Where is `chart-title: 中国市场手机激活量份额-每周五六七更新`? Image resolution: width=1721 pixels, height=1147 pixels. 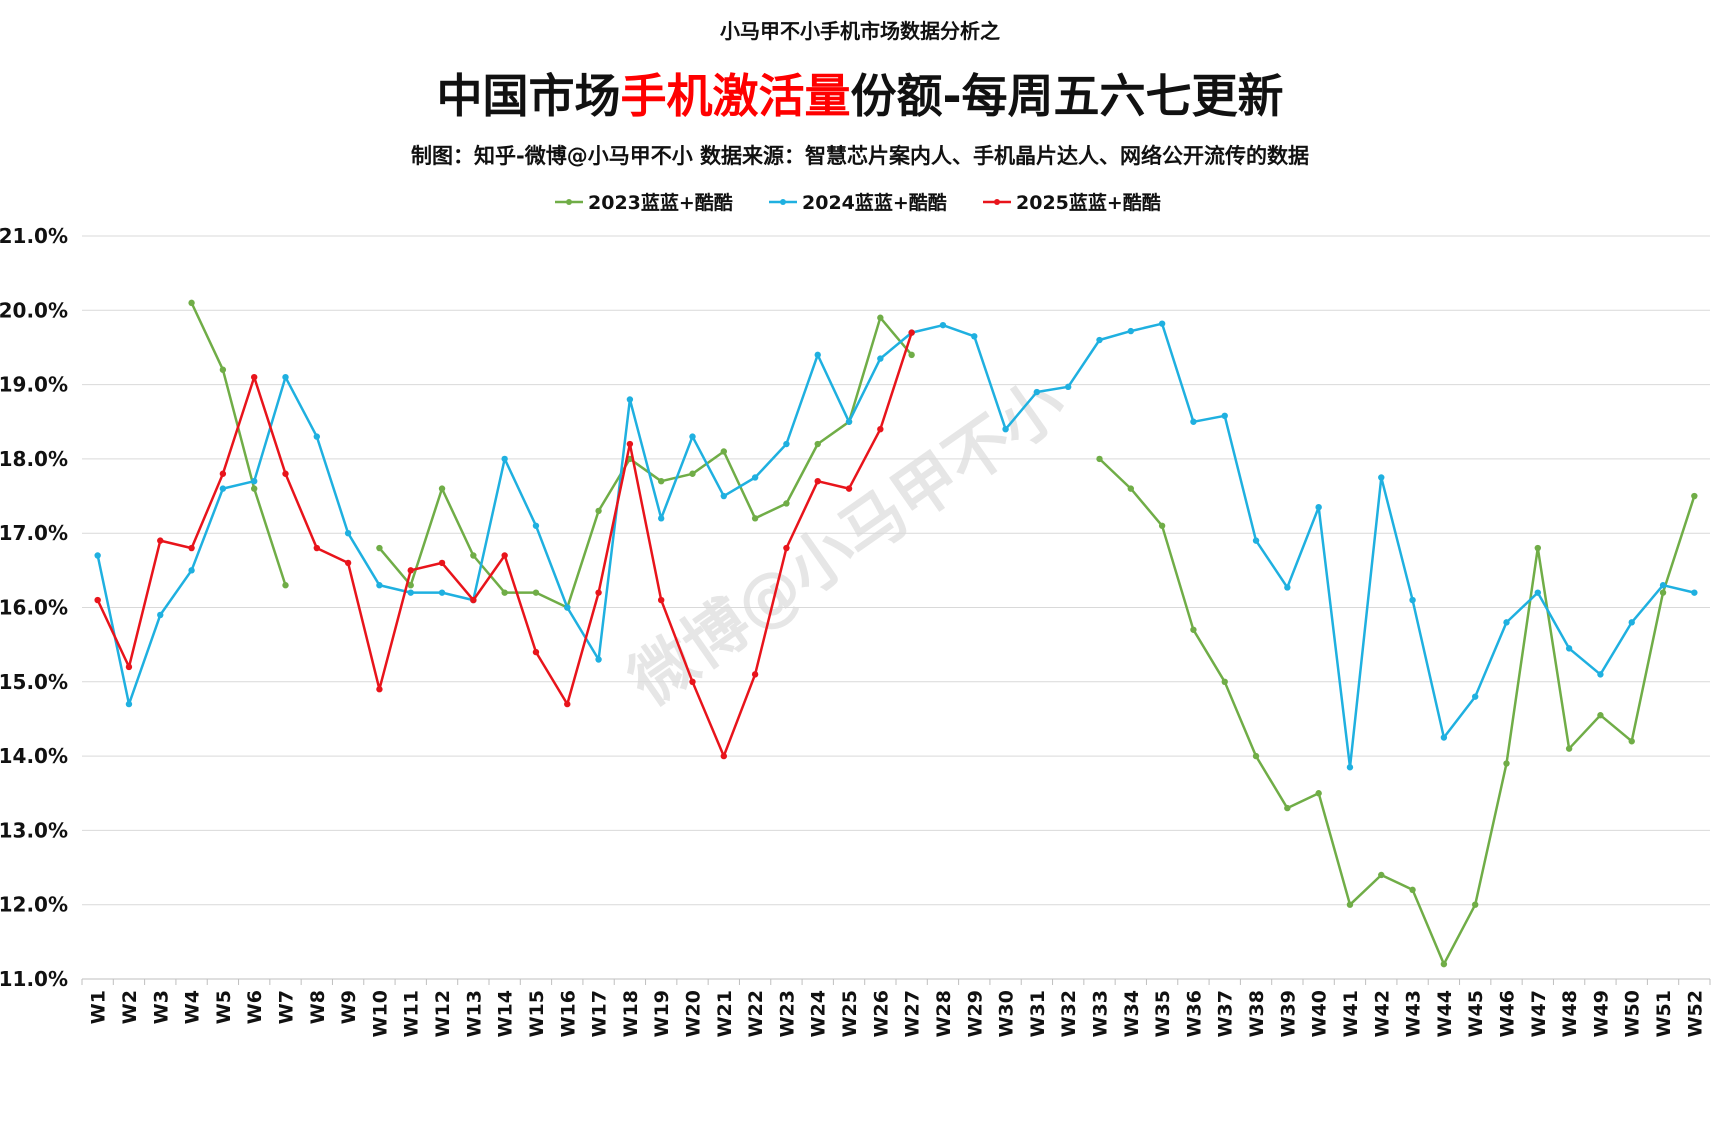 chart-title: 中国市场手机激活量份额-每周五六七更新 is located at coordinates (859, 96).